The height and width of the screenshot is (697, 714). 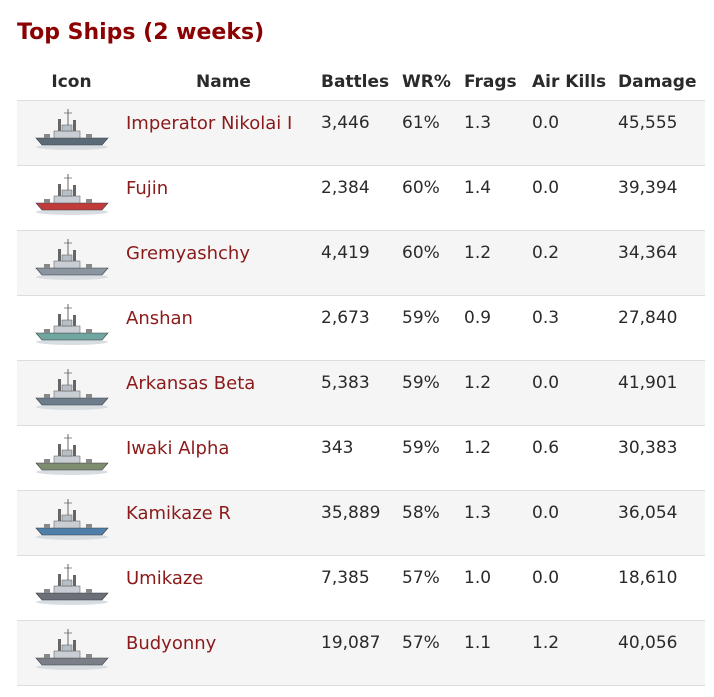 What do you see at coordinates (661, 198) in the screenshot?
I see `damage-cell: 39,394` at bounding box center [661, 198].